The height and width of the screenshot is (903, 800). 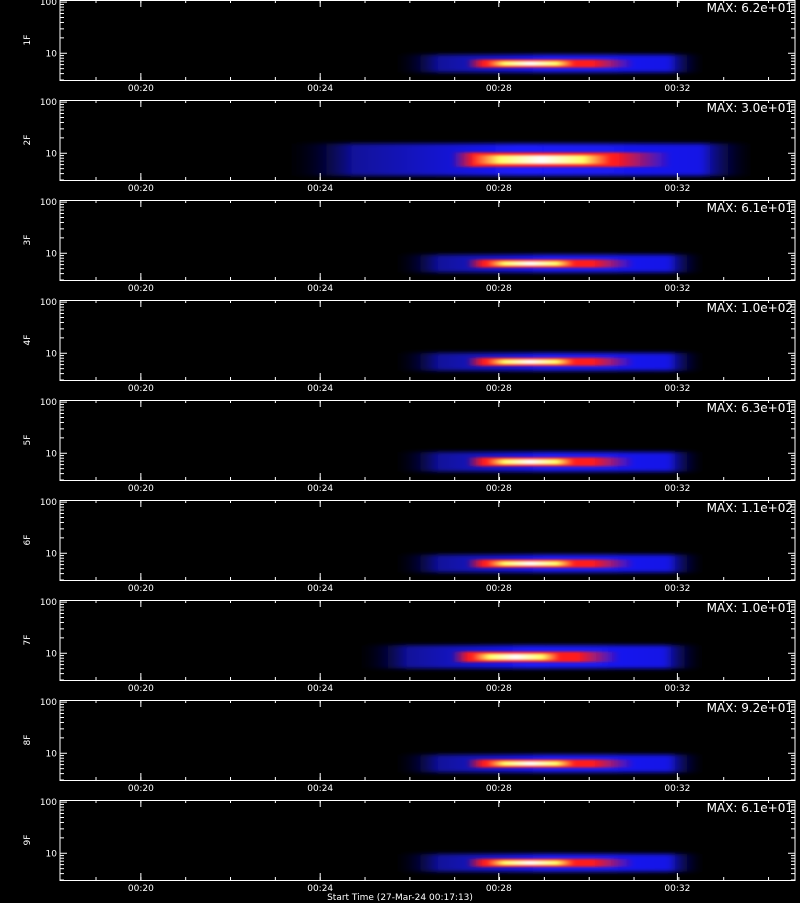 What do you see at coordinates (400, 898) in the screenshot?
I see `start-time-label: Start Time (27-Mar-24 00:17:13)` at bounding box center [400, 898].